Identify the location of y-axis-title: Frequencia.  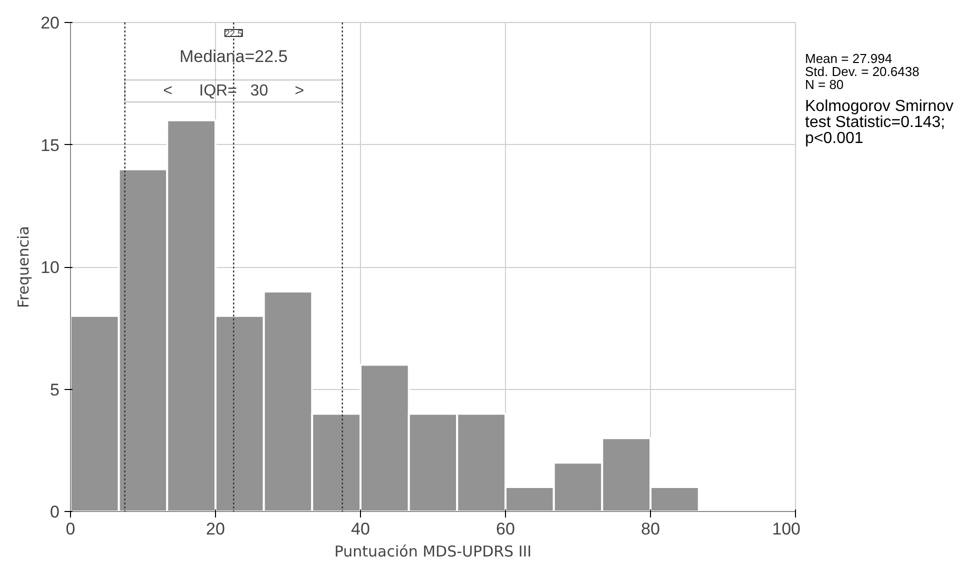
(23, 267).